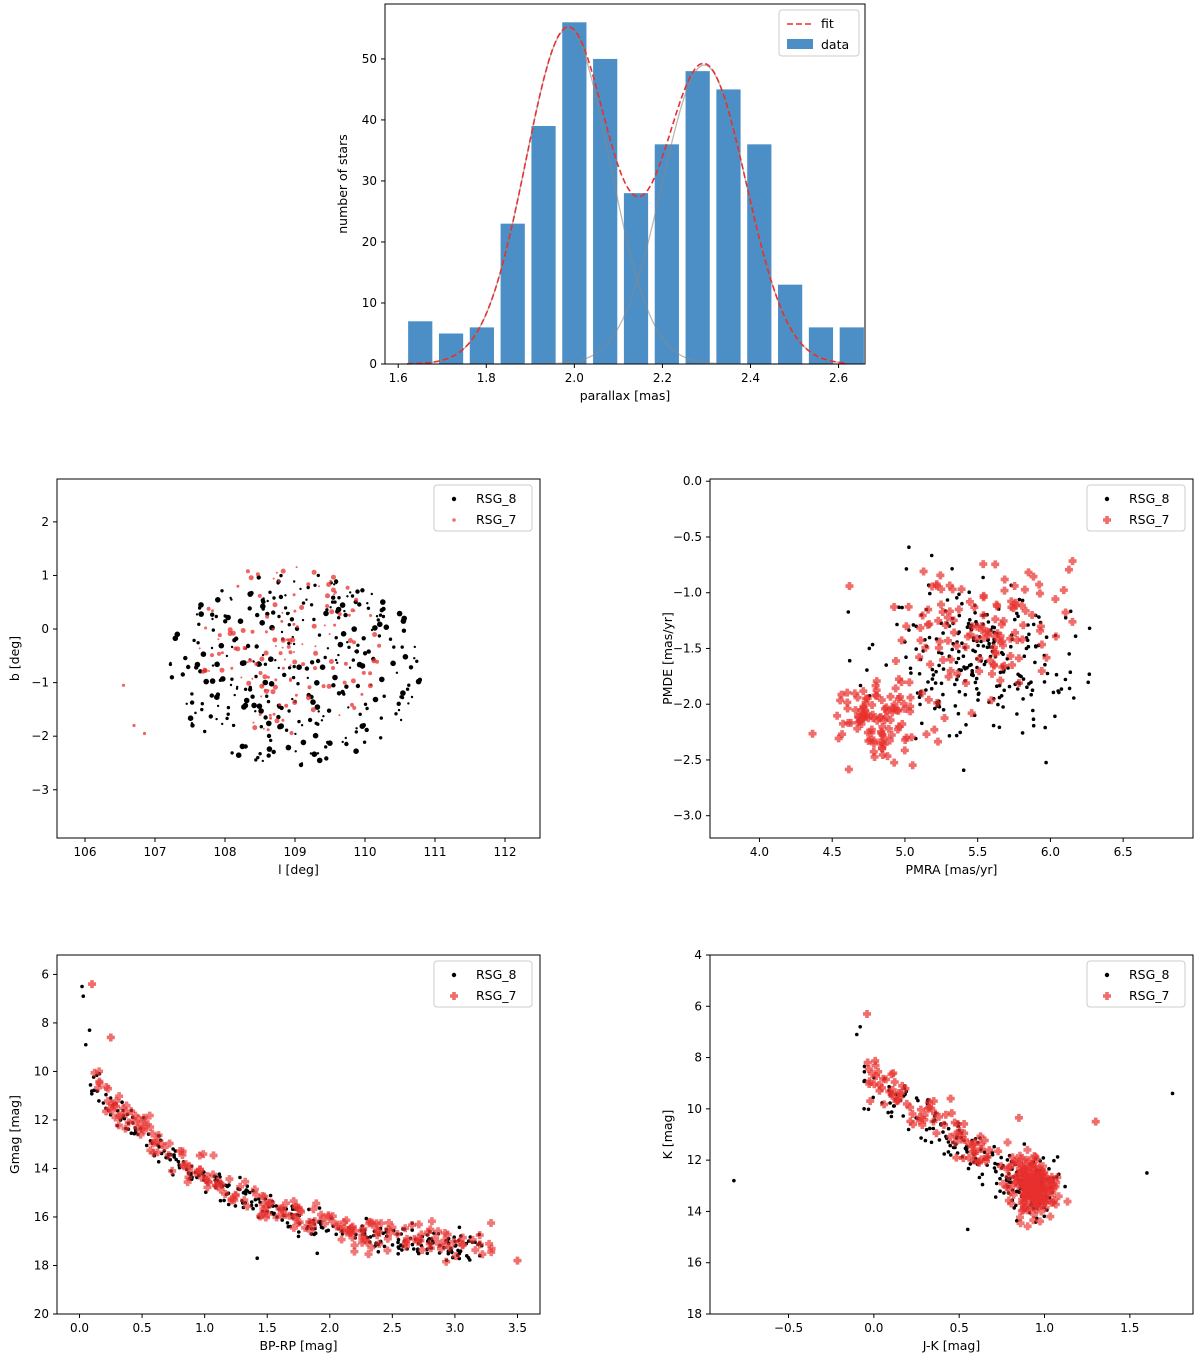 The width and height of the screenshot is (1200, 1366). What do you see at coordinates (625, 395) in the screenshot?
I see `hist-x-label: parallax [mas]` at bounding box center [625, 395].